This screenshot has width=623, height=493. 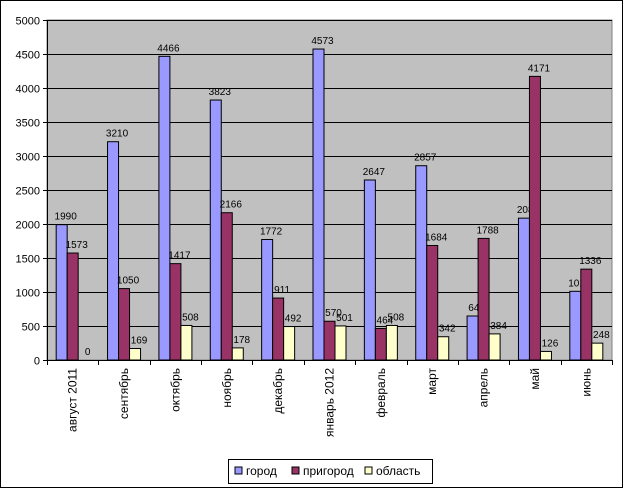 I want to click on x-tick-label: февраль, so click(x=381, y=393).